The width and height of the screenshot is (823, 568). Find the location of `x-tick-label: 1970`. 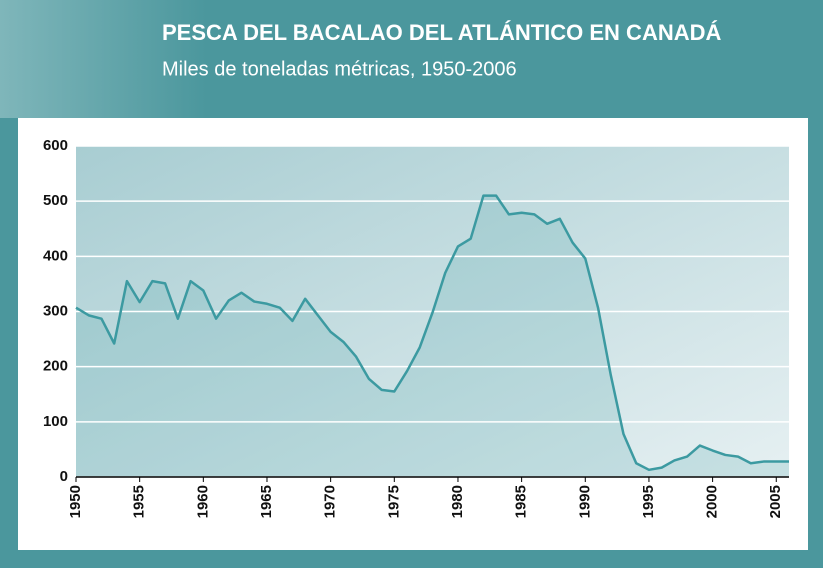

x-tick-label: 1970 is located at coordinates (330, 501).